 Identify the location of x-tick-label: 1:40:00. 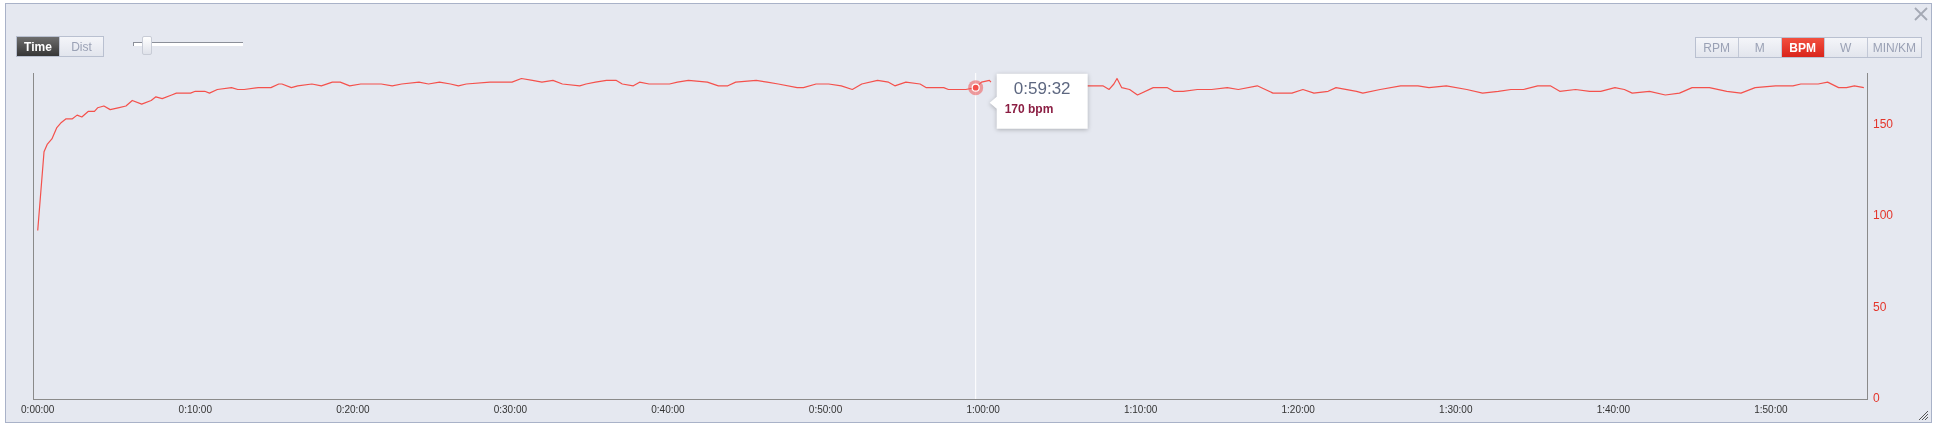
(1613, 409).